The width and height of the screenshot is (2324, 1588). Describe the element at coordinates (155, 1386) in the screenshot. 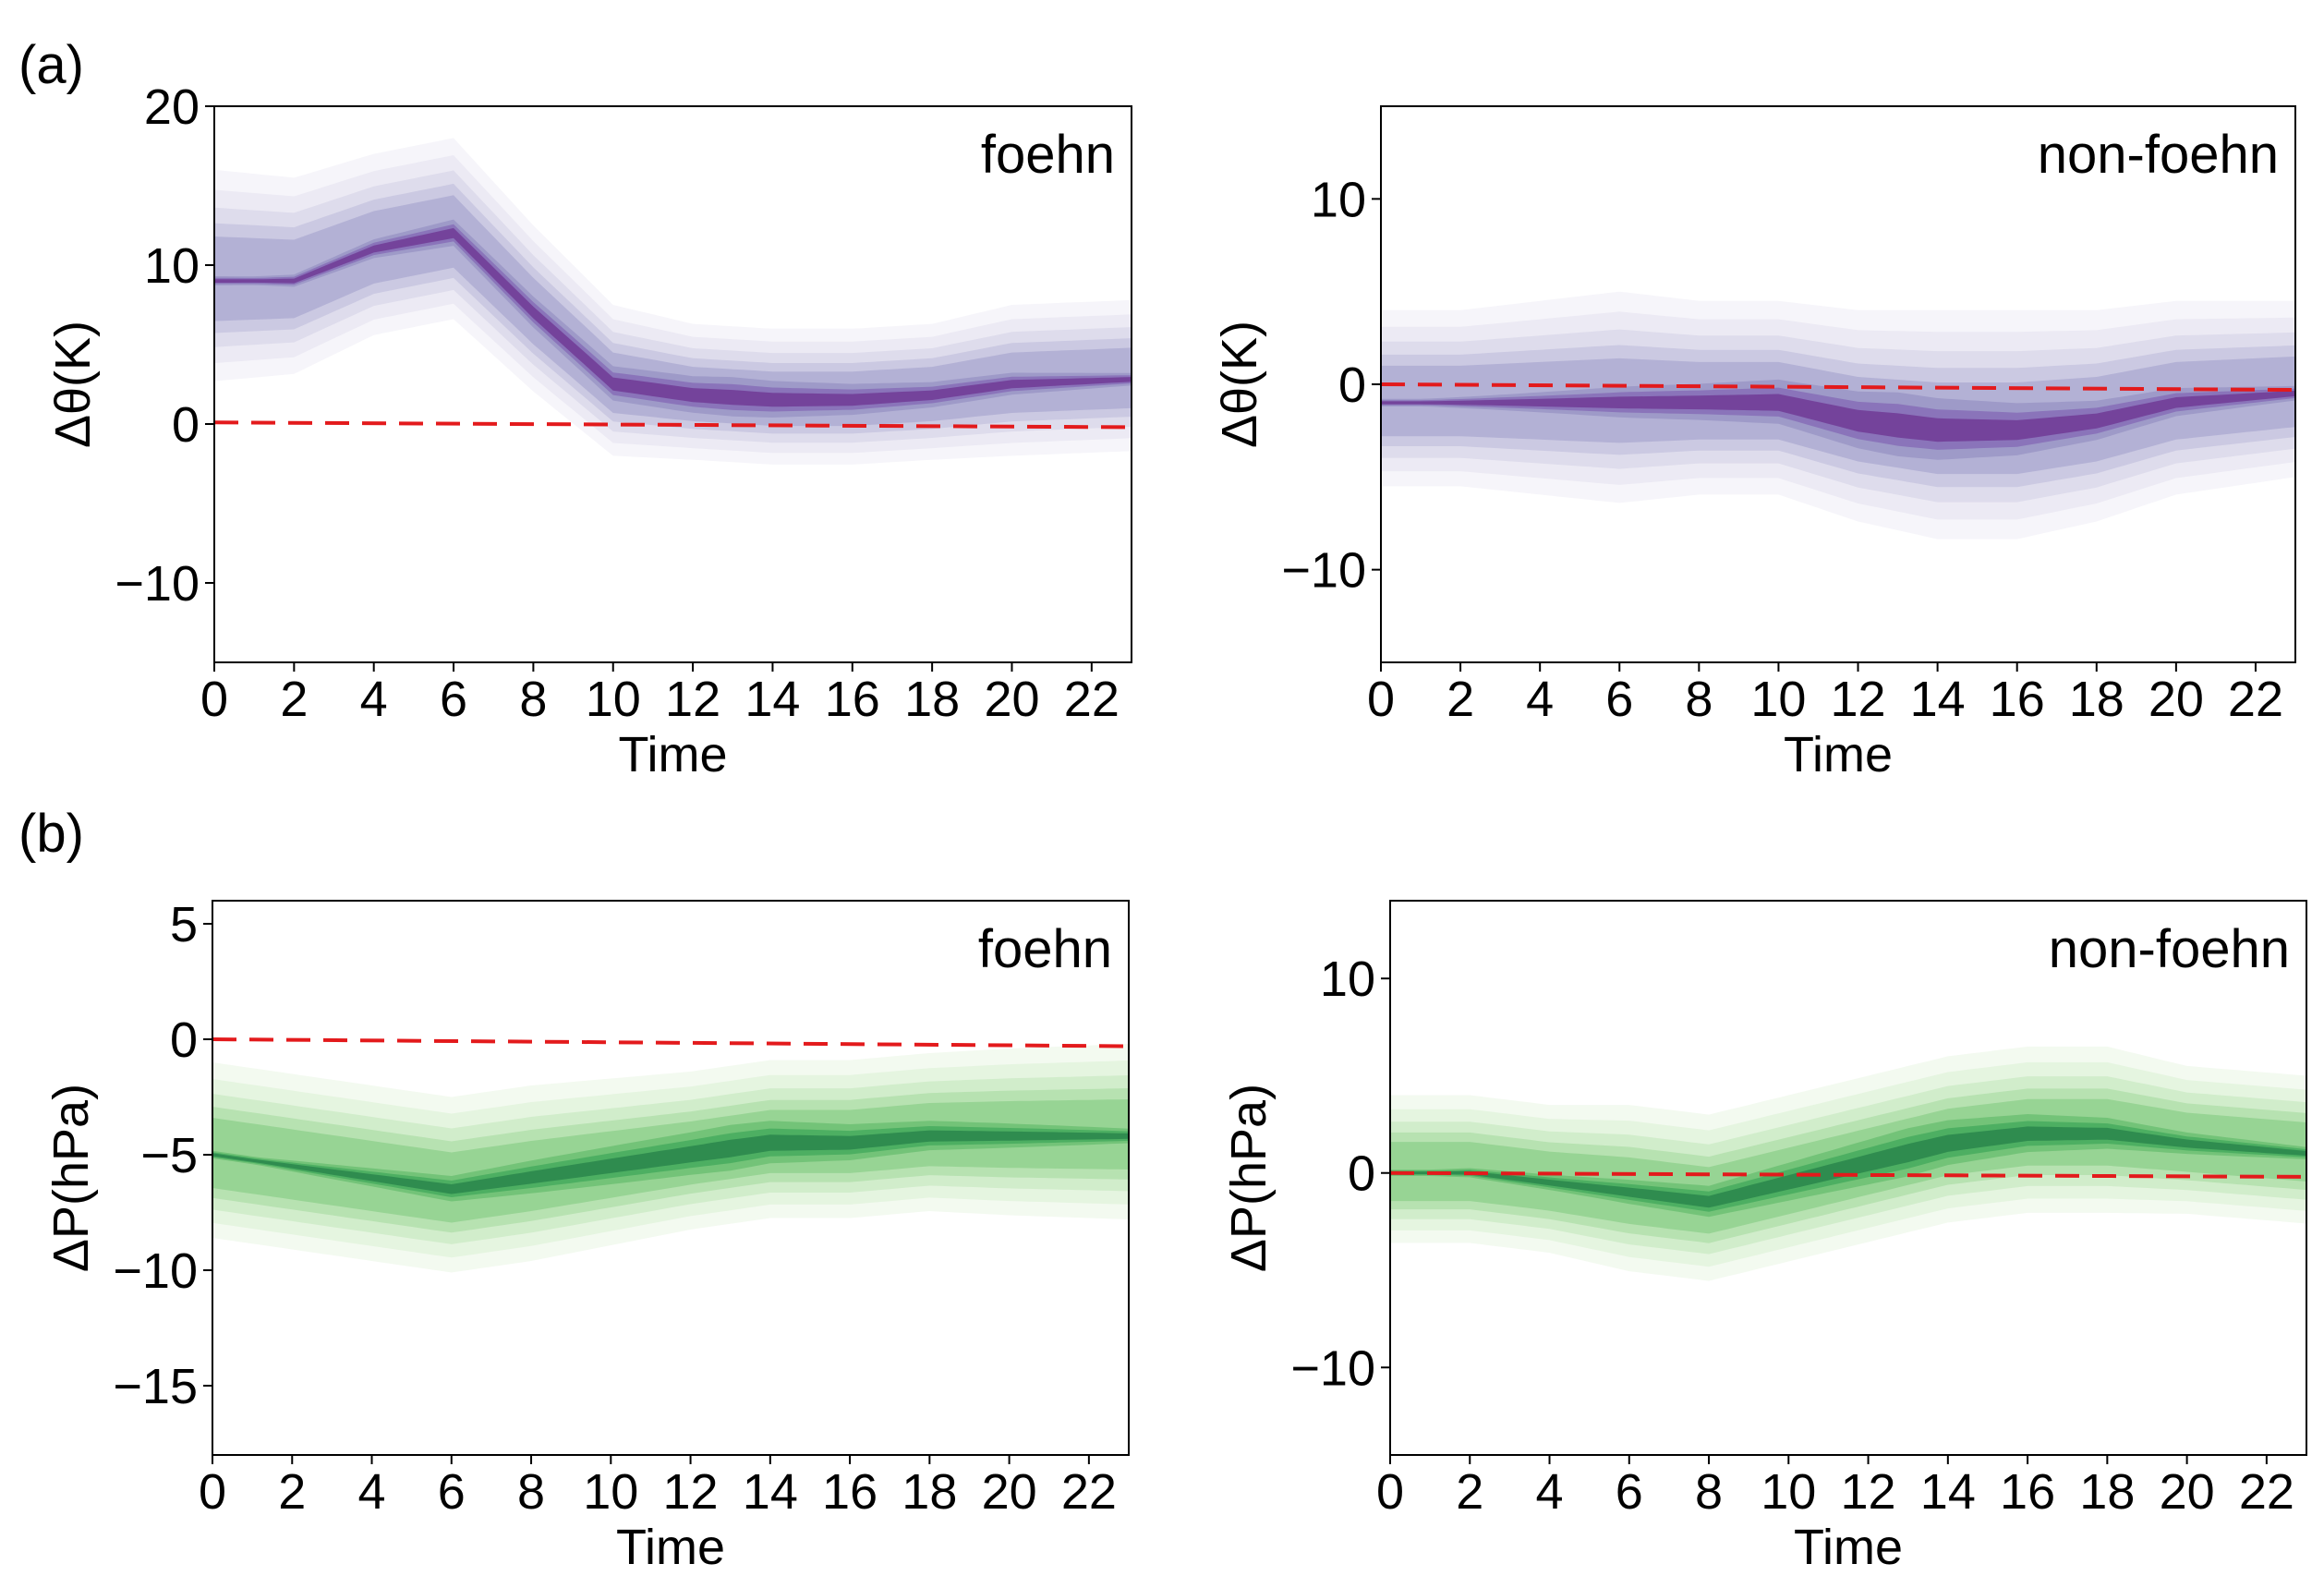

I see `y-tick-label: −15` at that location.